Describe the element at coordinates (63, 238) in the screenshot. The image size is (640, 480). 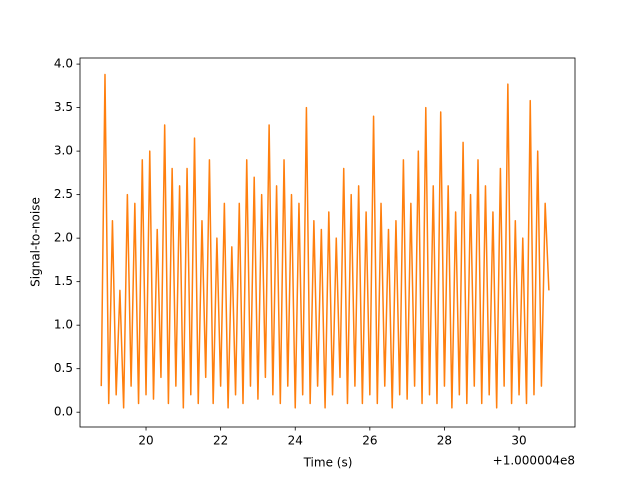
I see `y-tick-label: 2.0` at that location.